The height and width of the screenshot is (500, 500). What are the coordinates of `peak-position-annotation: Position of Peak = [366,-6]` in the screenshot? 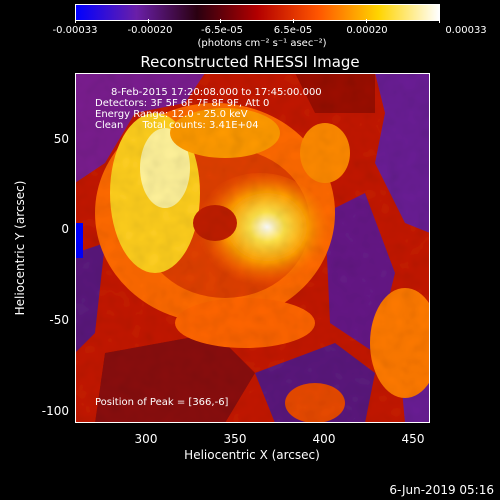 It's located at (162, 402).